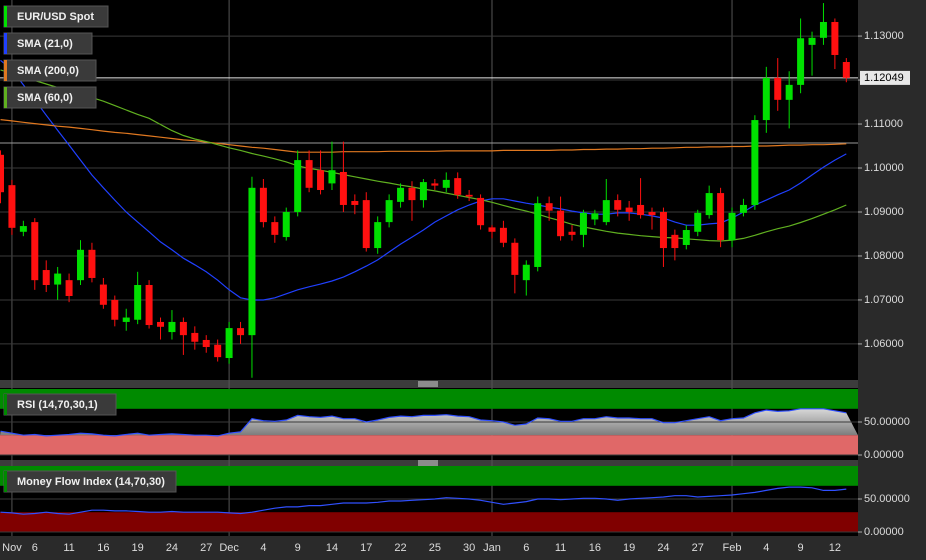  I want to click on y-tick-label: 1.08000, so click(884, 256).